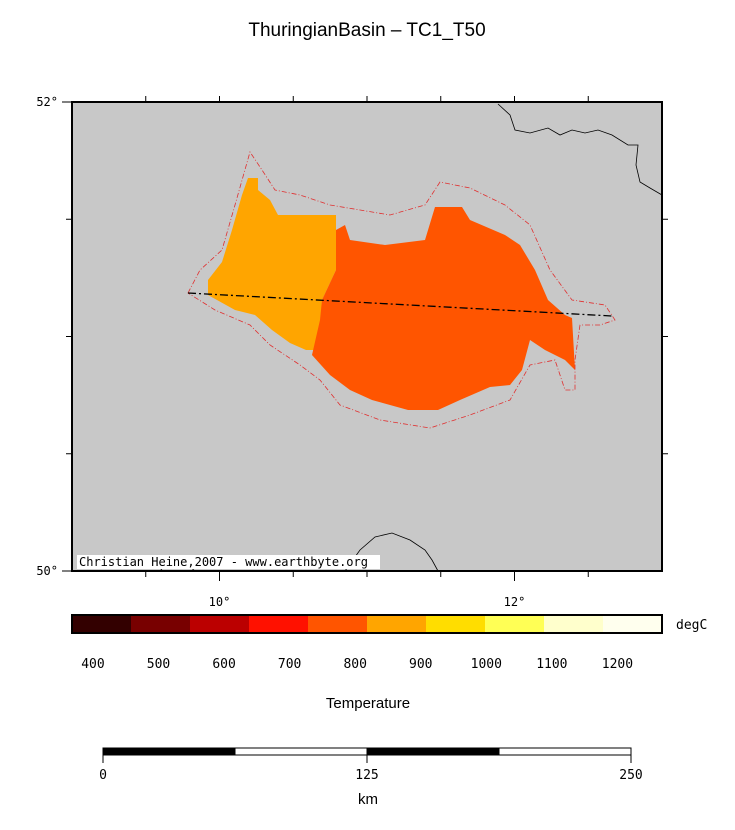 This screenshot has width=735, height=830. I want to click on credit-box, so click(228, 562).